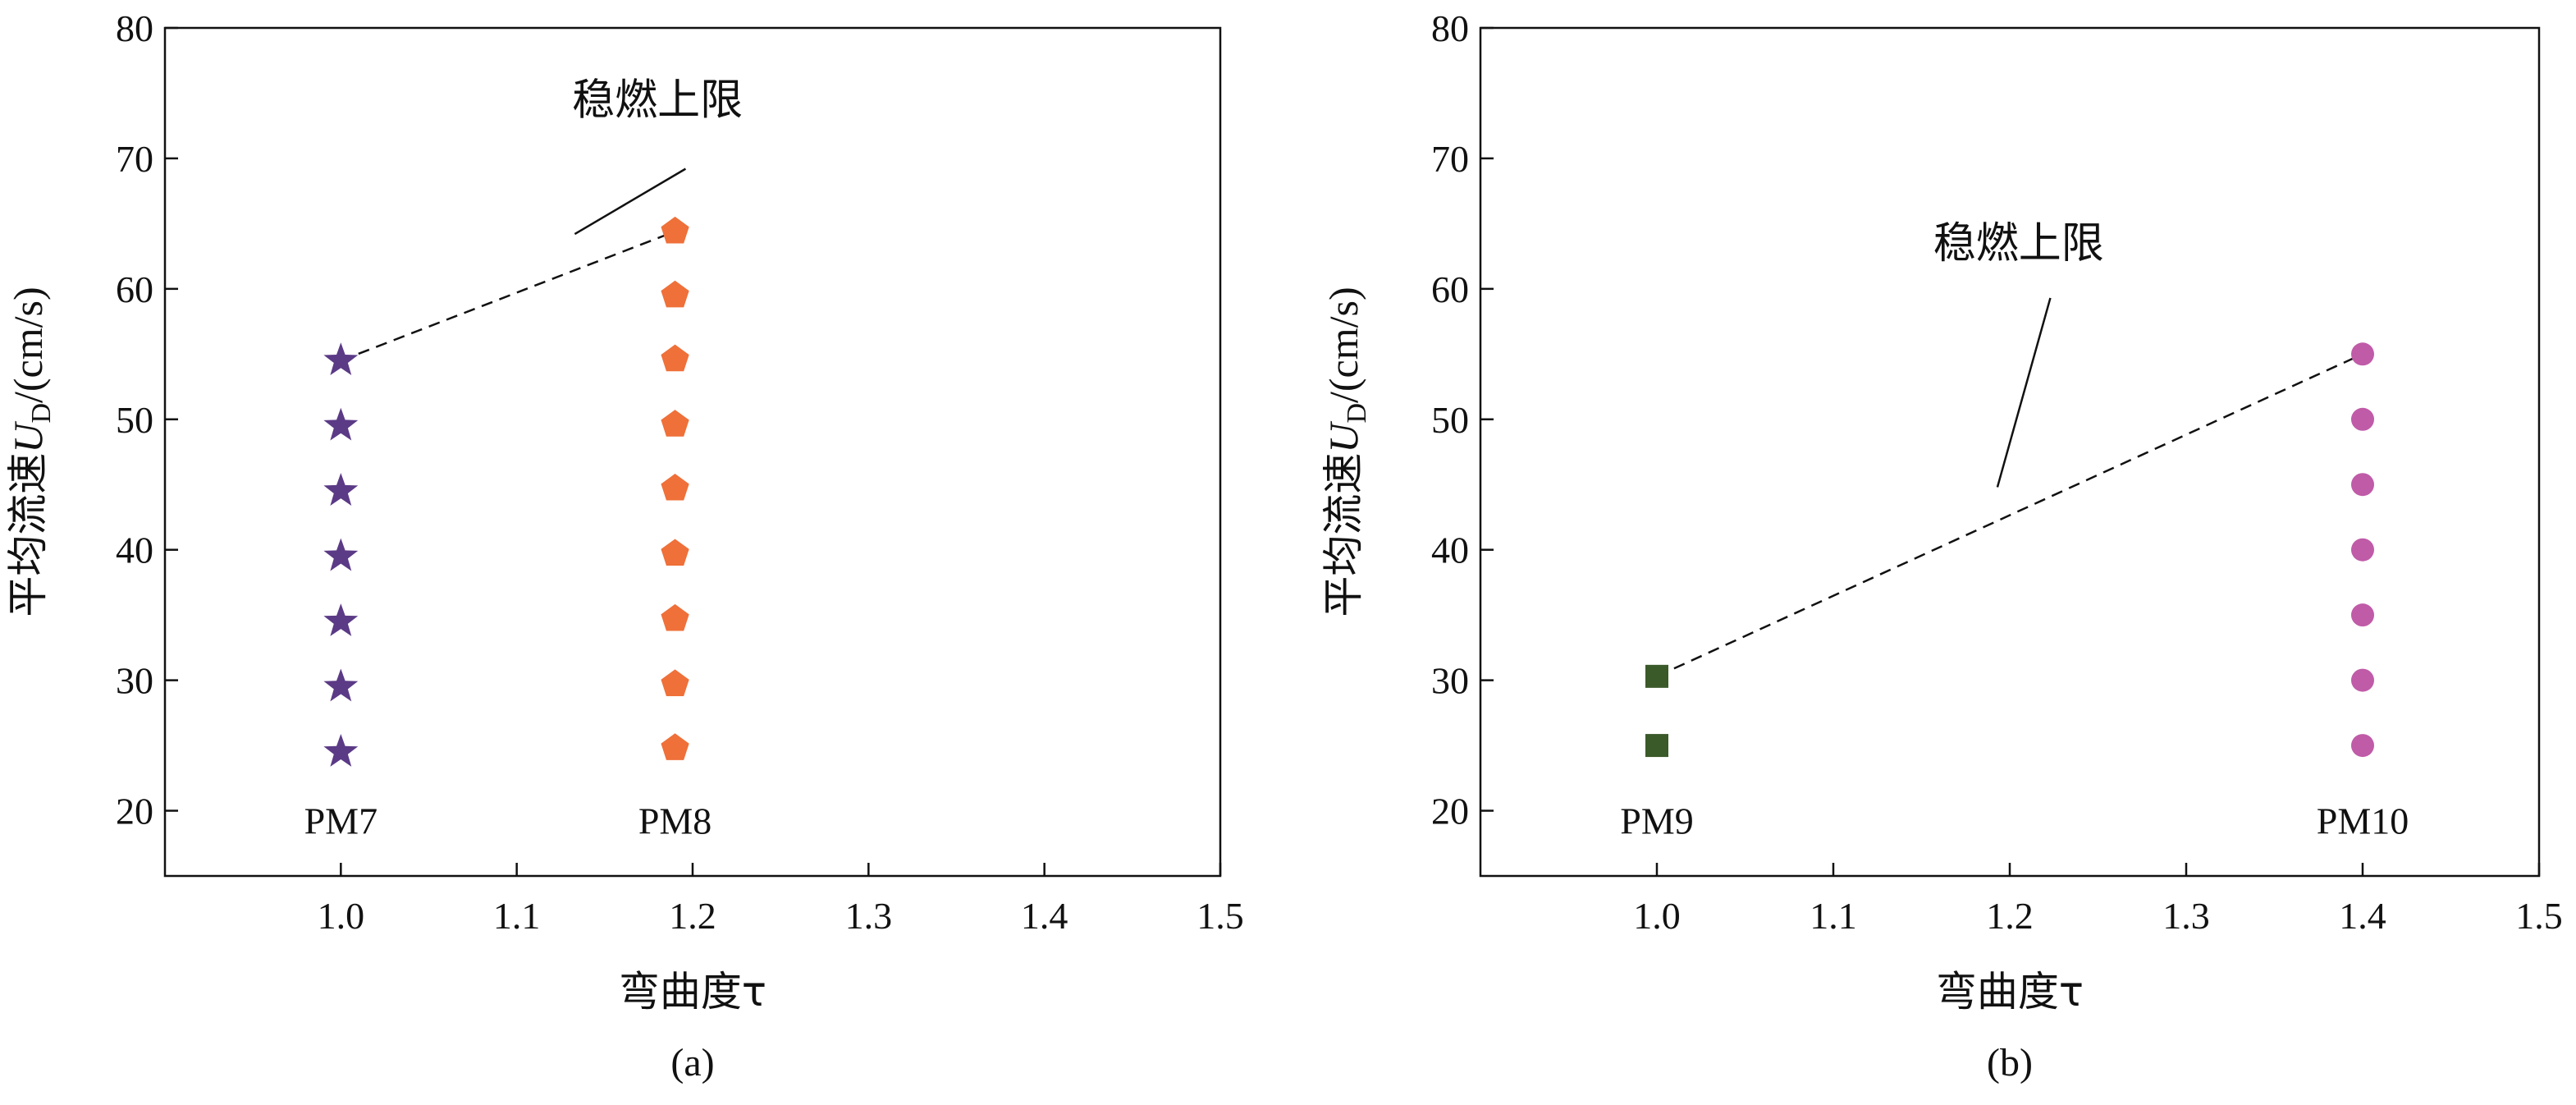 The height and width of the screenshot is (1105, 2576). What do you see at coordinates (692, 1062) in the screenshot?
I see `panel-caption: (a)` at bounding box center [692, 1062].